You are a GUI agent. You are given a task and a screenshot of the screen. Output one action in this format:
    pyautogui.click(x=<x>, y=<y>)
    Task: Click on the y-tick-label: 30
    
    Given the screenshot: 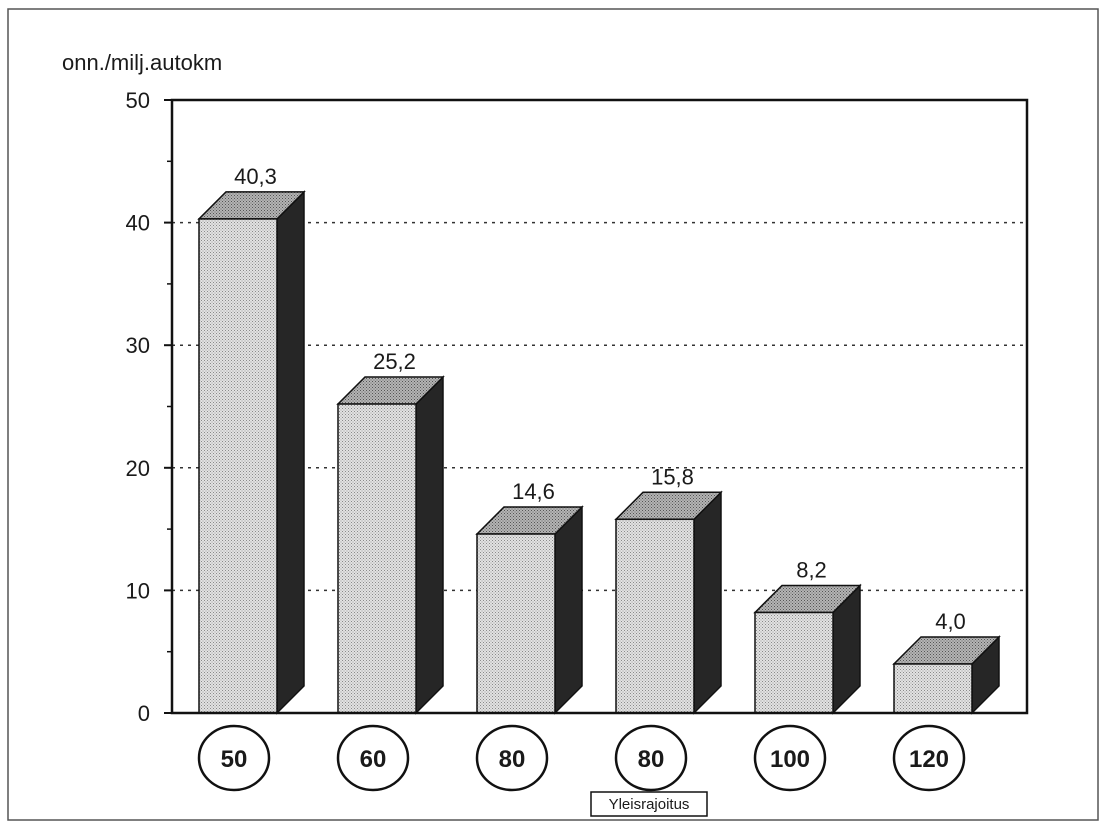 What is the action you would take?
    pyautogui.click(x=138, y=345)
    